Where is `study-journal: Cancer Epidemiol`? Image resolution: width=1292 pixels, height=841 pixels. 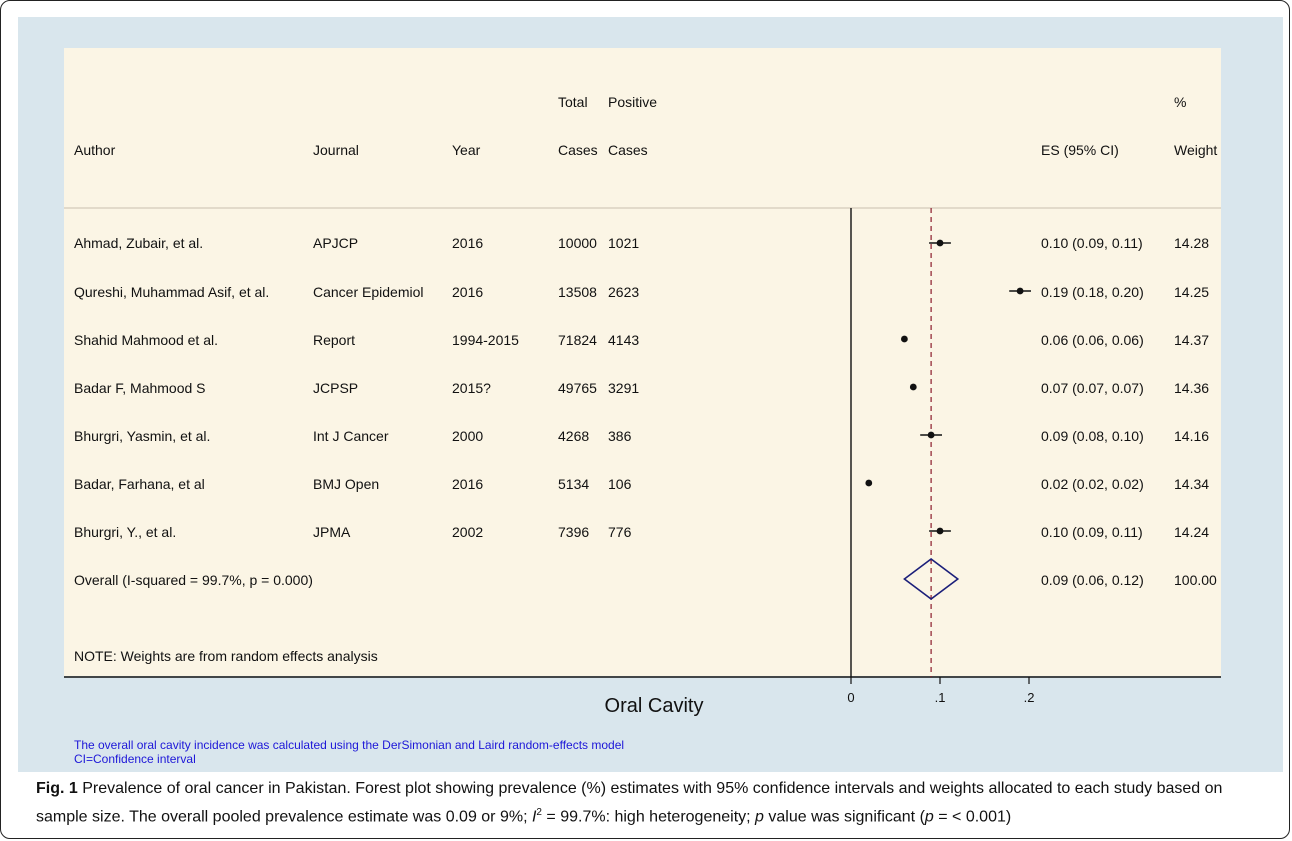 study-journal: Cancer Epidemiol is located at coordinates (368, 292).